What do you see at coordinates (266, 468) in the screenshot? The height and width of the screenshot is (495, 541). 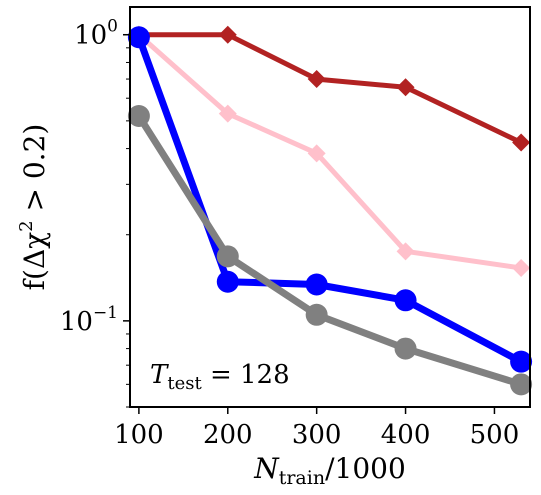 I see `x-axis-label-main: N` at bounding box center [266, 468].